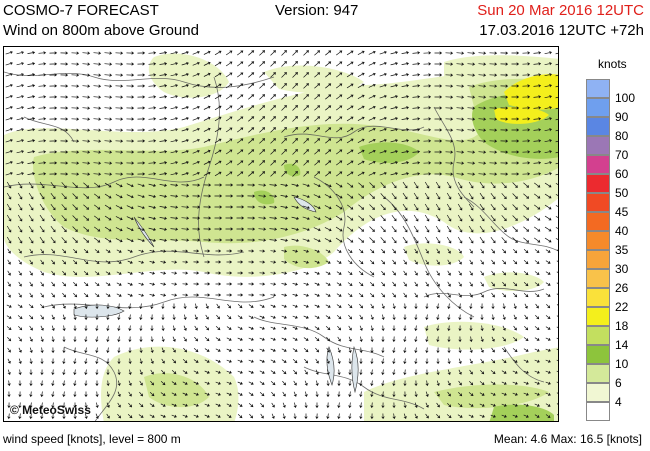 This screenshot has width=650, height=451. Describe the element at coordinates (561, 30) in the screenshot. I see `run-info: 17.03.2016 12UTC +72h` at that location.